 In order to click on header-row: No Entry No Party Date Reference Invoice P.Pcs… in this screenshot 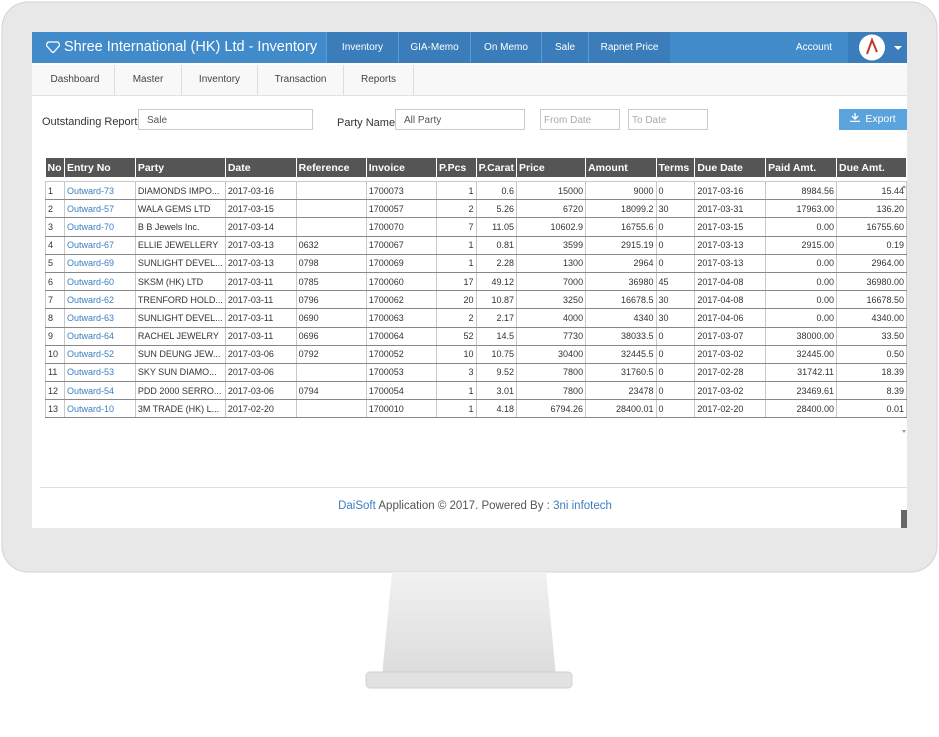, I will do `click(476, 167)`.